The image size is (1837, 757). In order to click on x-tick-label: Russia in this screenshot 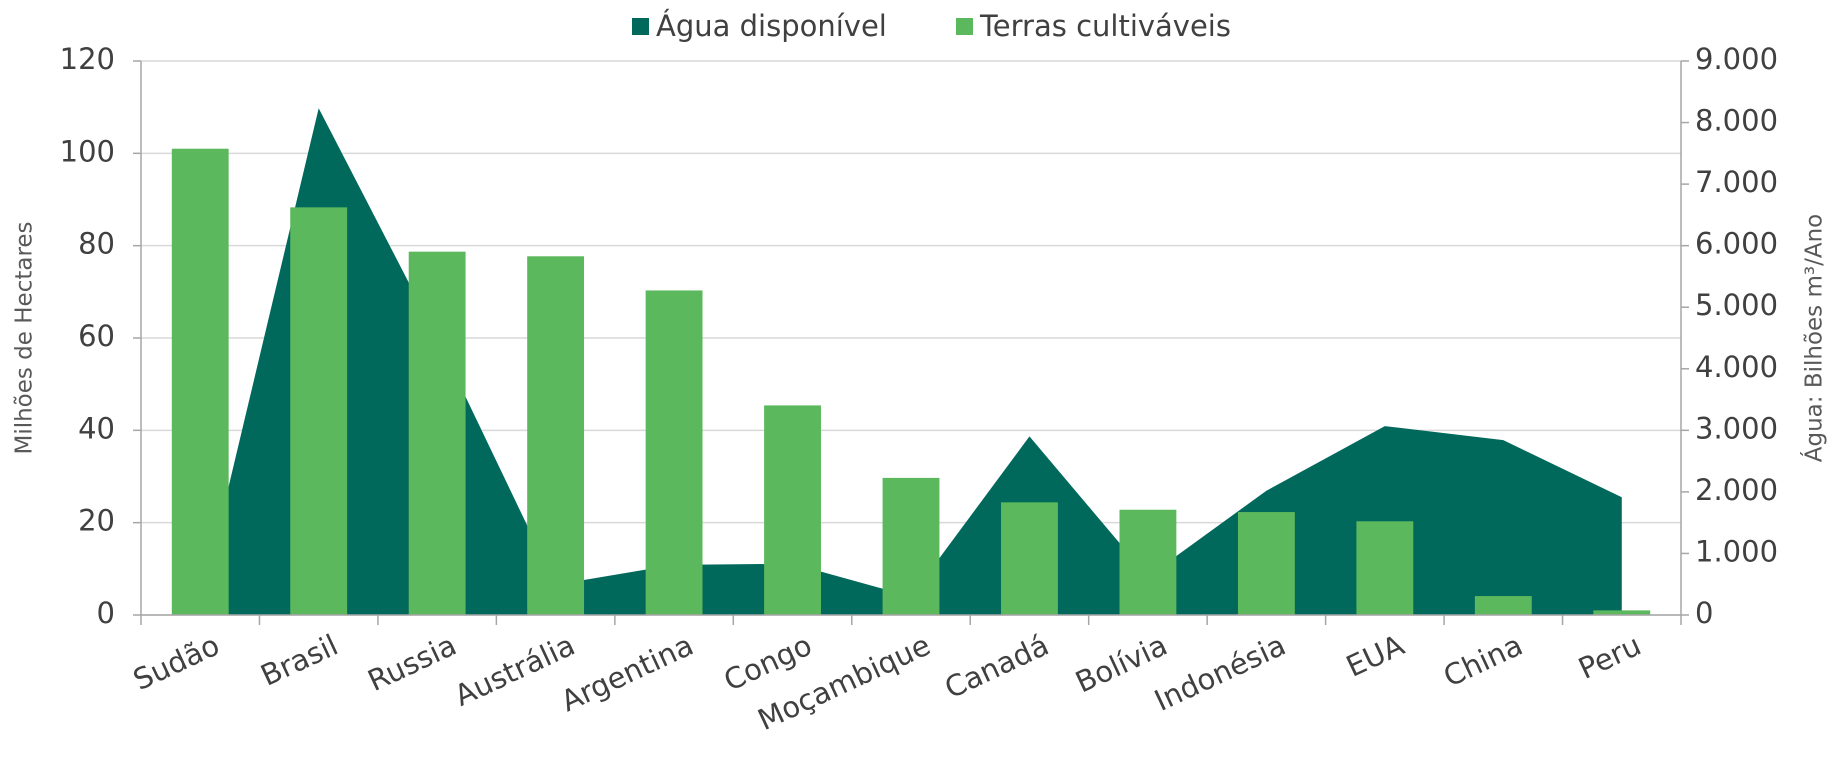, I will do `click(412, 663)`.